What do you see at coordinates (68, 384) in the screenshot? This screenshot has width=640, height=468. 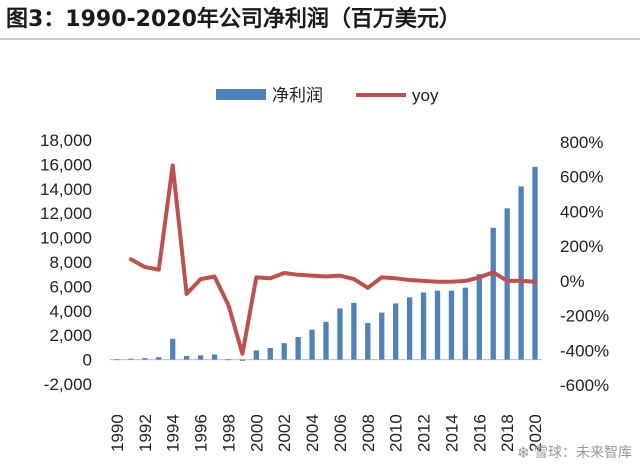 I see `y-left-tick-label: -2,000` at bounding box center [68, 384].